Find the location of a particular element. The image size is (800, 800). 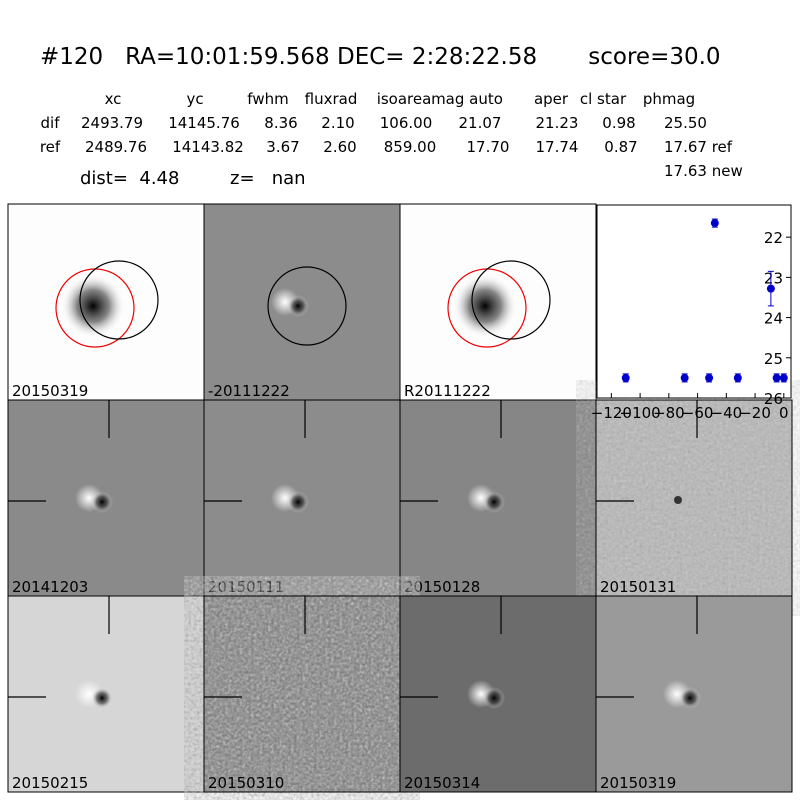

plot-area is located at coordinates (694, 301).